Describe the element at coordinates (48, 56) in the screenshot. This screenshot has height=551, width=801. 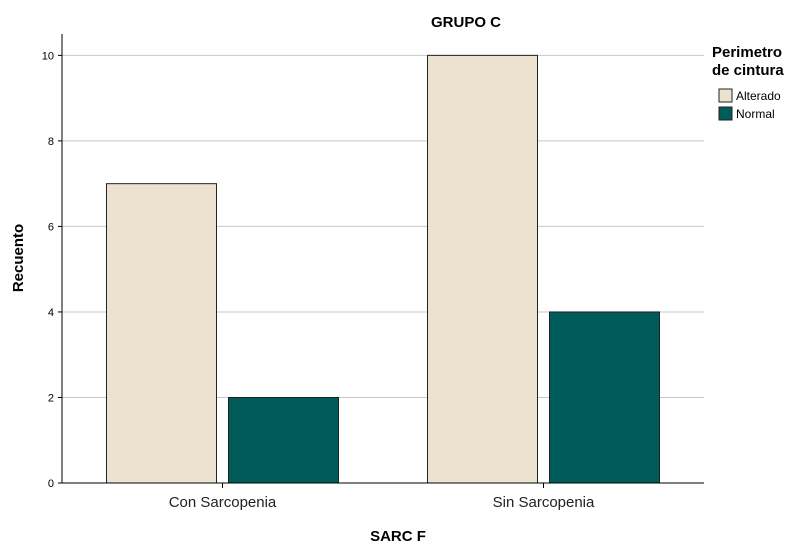
I see `y-tick-label: 10` at that location.